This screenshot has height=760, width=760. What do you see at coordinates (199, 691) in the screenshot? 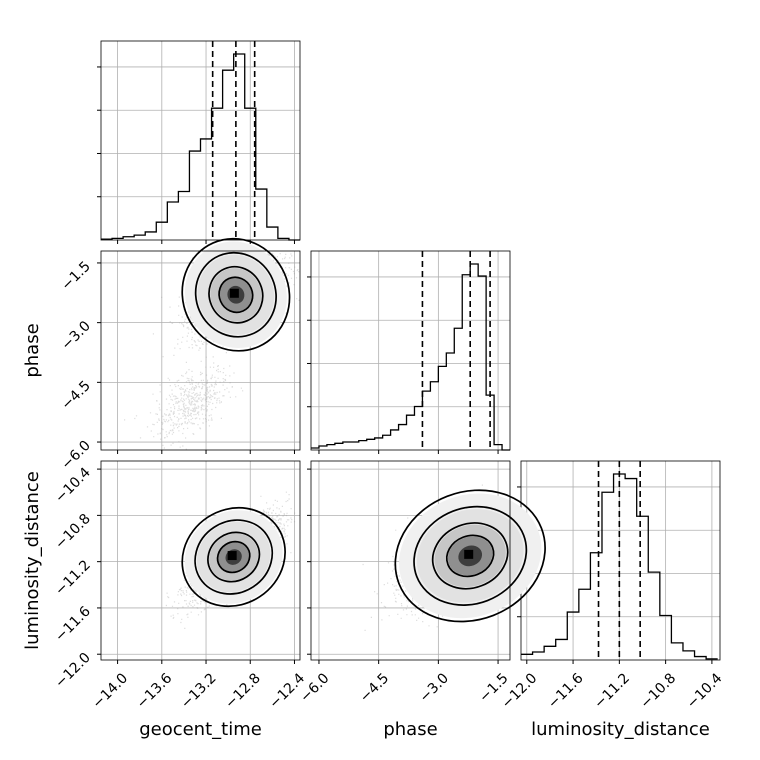
I see `x-tick-label: −13.2` at bounding box center [199, 691].